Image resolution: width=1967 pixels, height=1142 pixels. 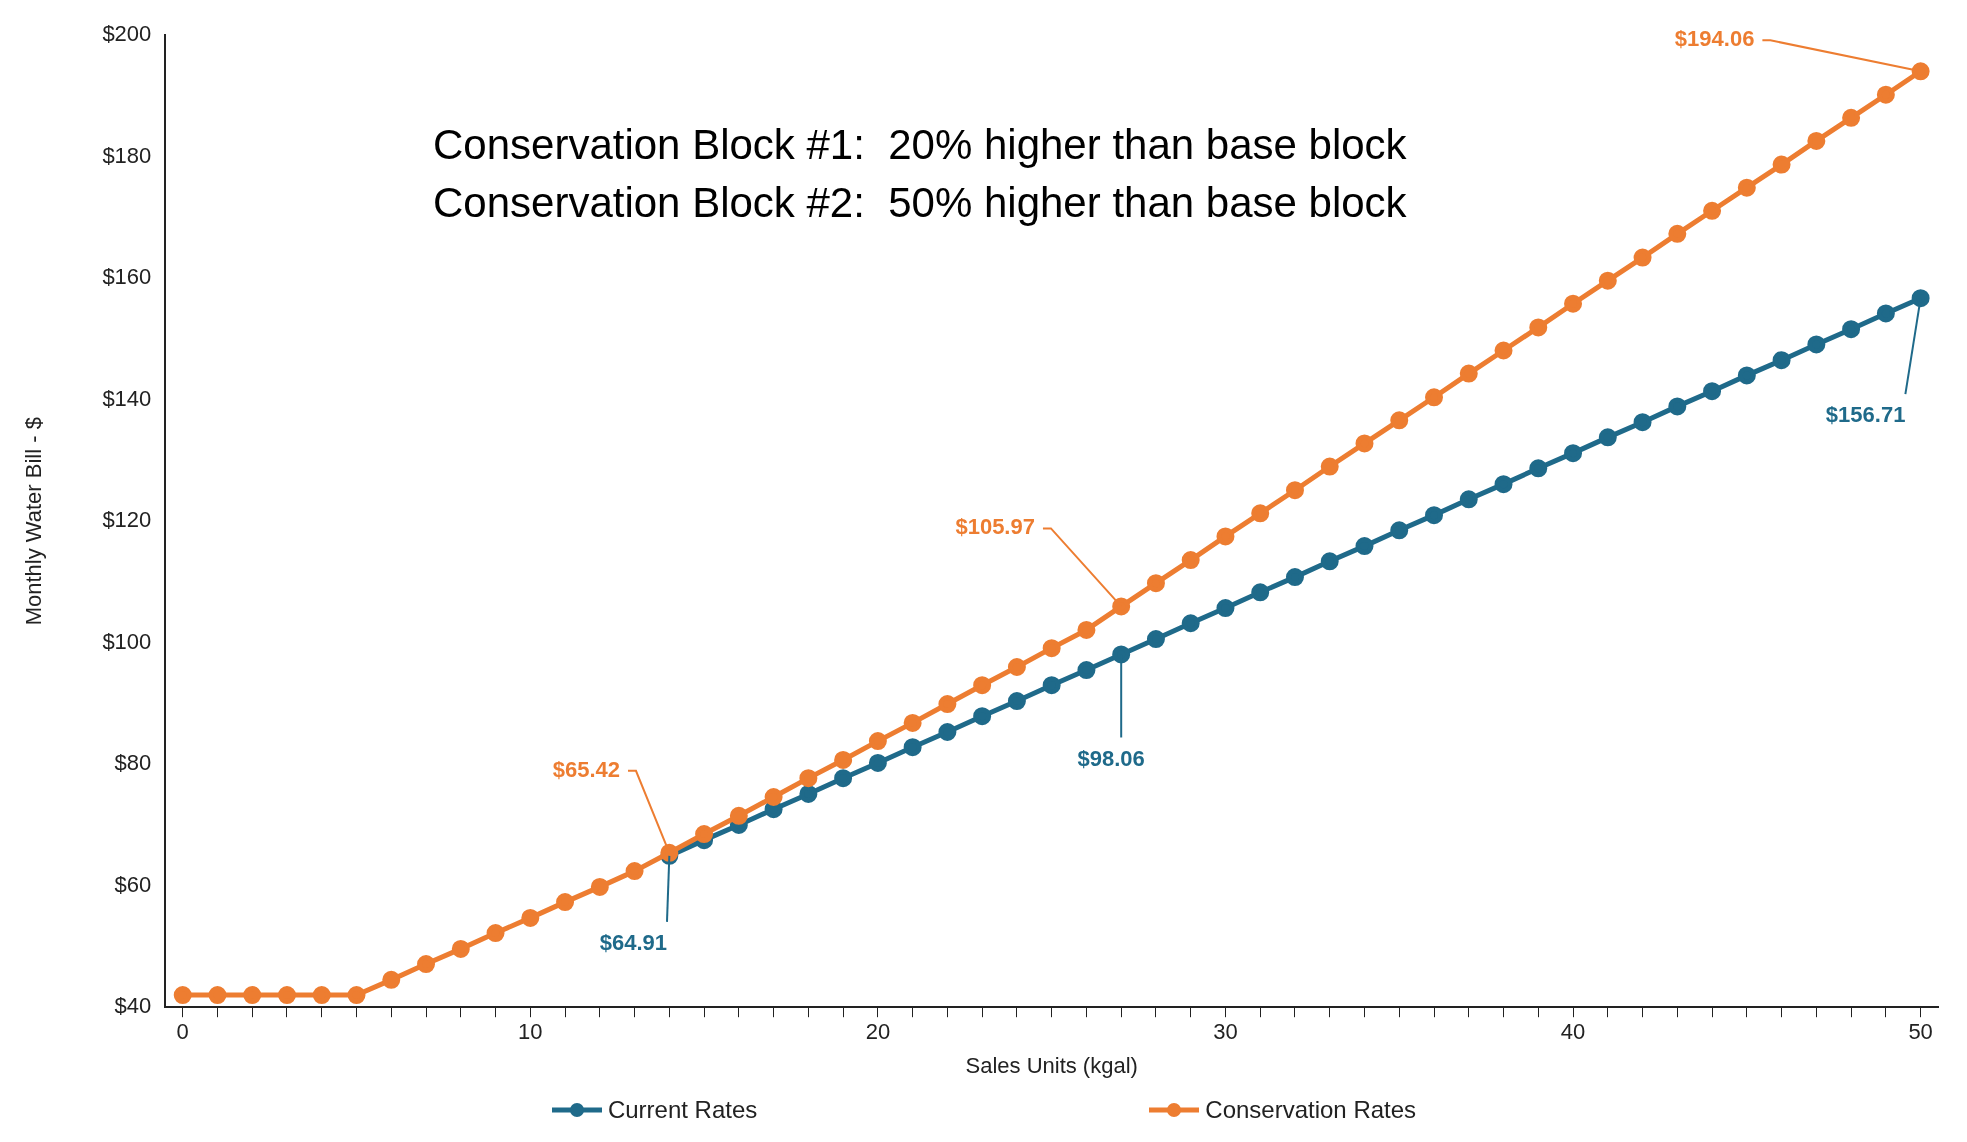 What do you see at coordinates (920, 203) in the screenshot?
I see `annotation: Conservation Block #2: 50% higher than base block` at bounding box center [920, 203].